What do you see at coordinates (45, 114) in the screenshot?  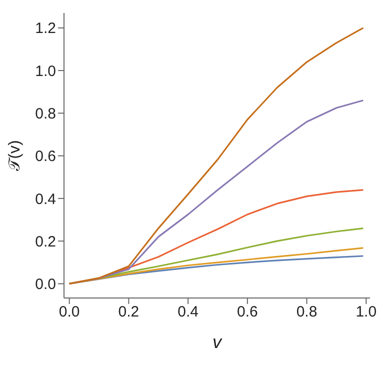 I see `y-tick-label: 0.8` at bounding box center [45, 114].